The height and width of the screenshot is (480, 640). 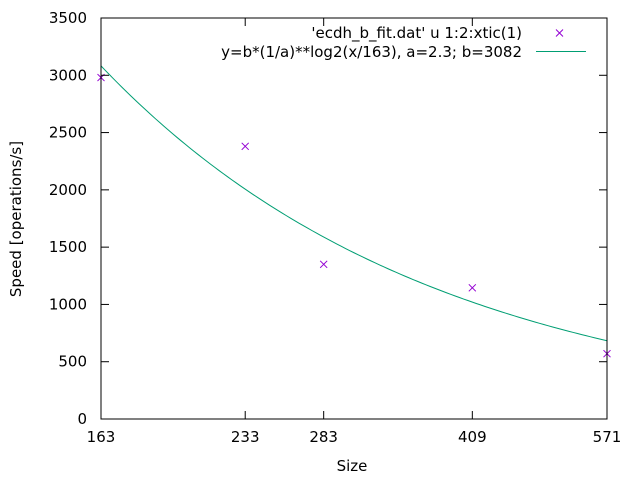 What do you see at coordinates (16, 219) in the screenshot?
I see `y-axis-label: Speed [operations/s]` at bounding box center [16, 219].